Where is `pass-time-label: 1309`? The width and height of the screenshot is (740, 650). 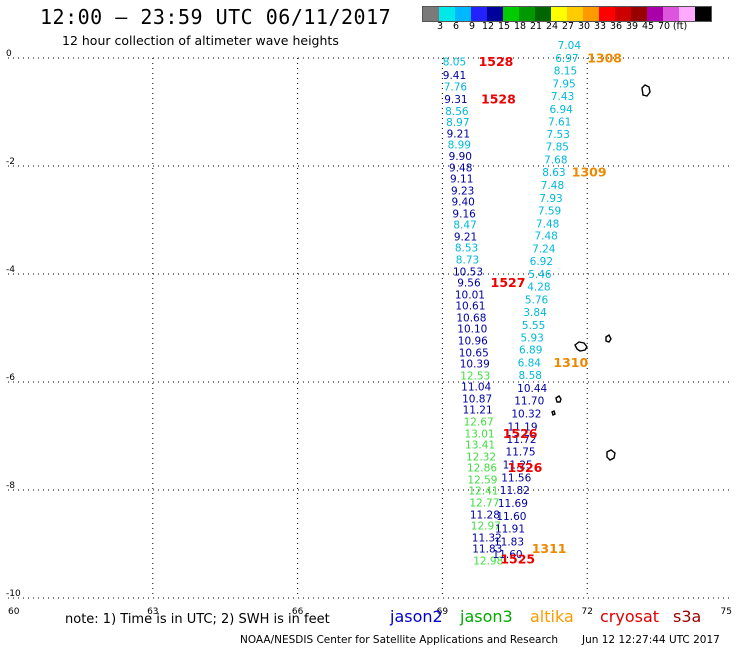 pass-time-label: 1309 is located at coordinates (589, 172).